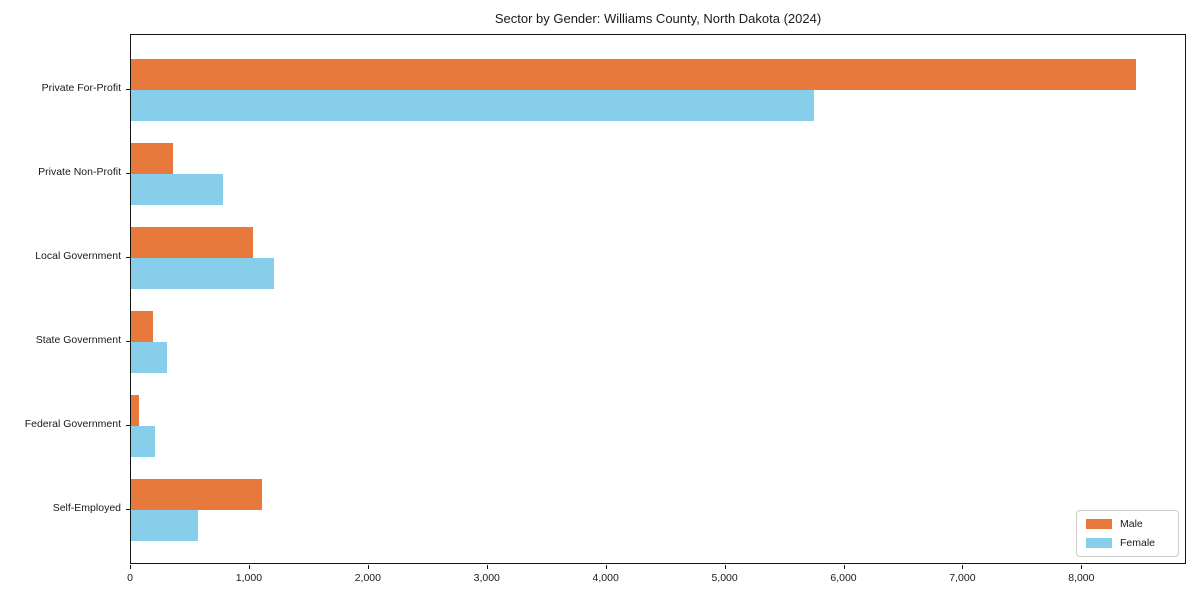 The width and height of the screenshot is (1200, 600). Describe the element at coordinates (86, 507) in the screenshot. I see `category-label-self-employed: Self-Employed` at that location.